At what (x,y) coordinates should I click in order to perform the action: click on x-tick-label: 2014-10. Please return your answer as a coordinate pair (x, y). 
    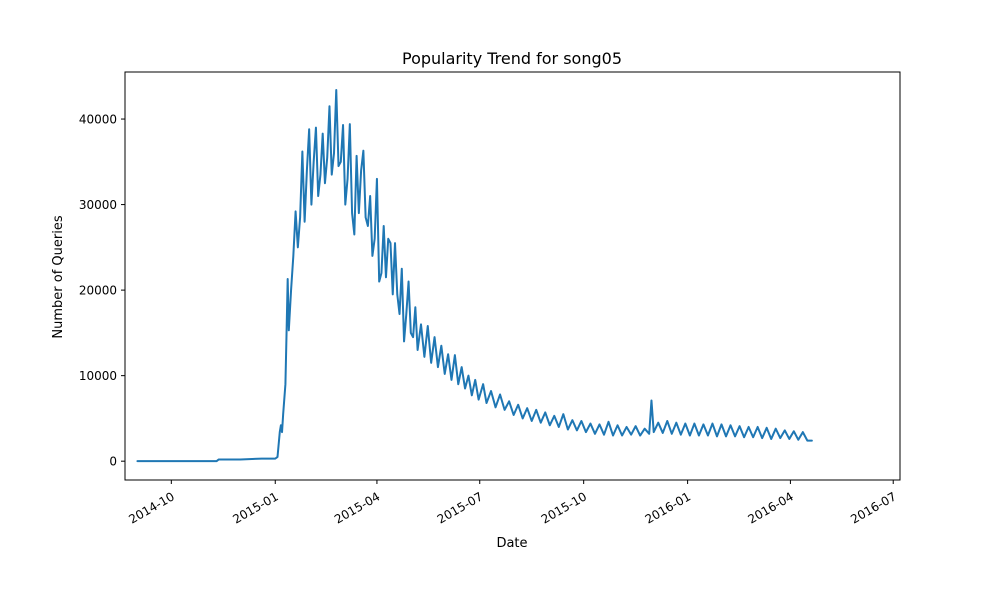
    Looking at the image, I should click on (151, 507).